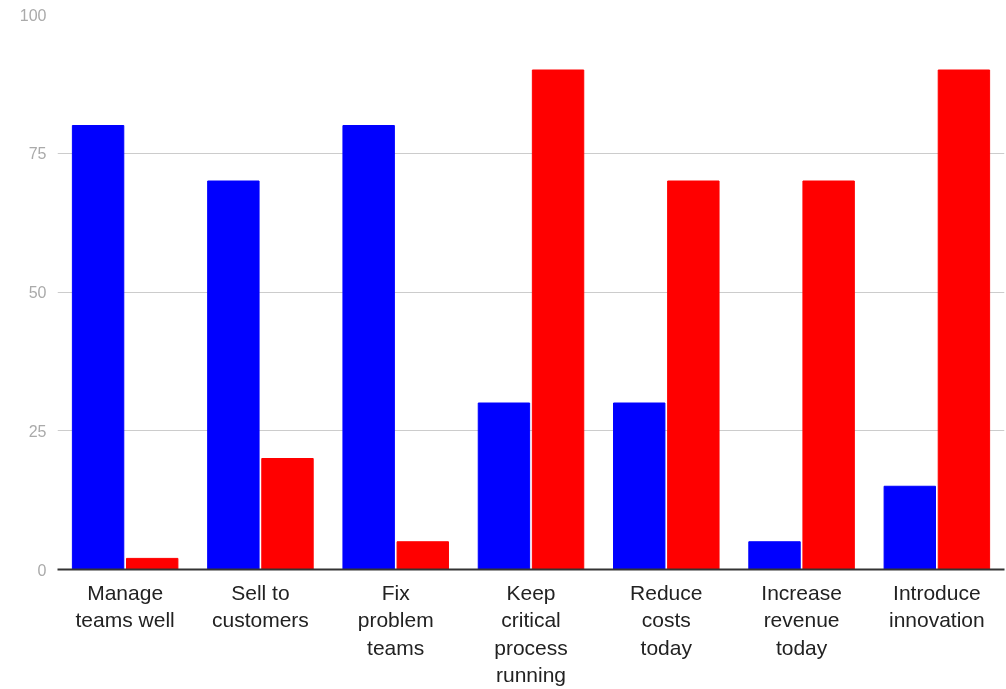 Image resolution: width=1006 pixels, height=689 pixels. Describe the element at coordinates (125, 606) in the screenshot. I see `x-tick-label: Manage teams well` at that location.